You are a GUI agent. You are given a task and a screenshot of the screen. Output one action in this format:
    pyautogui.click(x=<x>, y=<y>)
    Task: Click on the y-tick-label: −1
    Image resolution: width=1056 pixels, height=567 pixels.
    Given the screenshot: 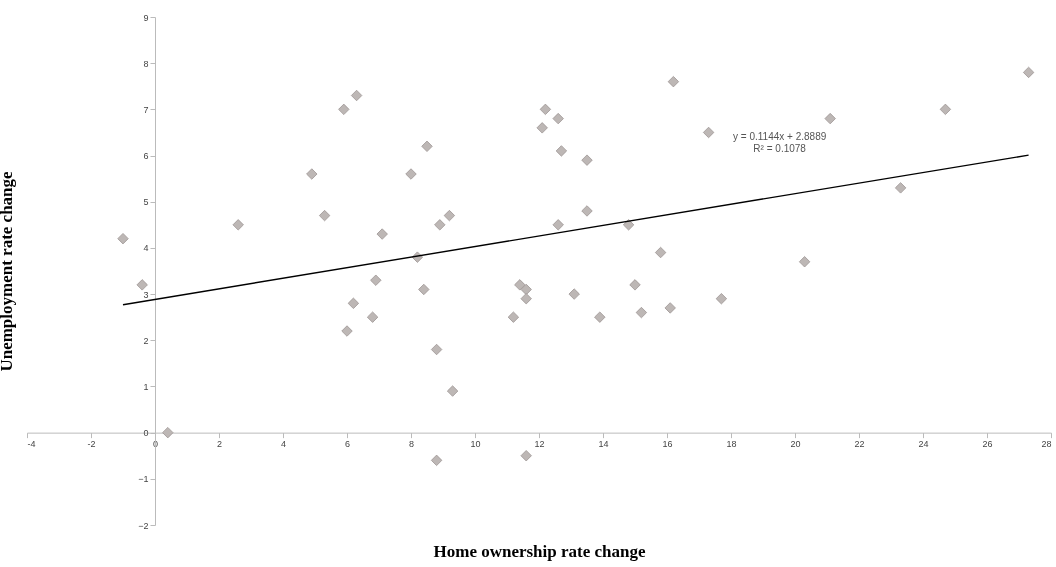 What is the action you would take?
    pyautogui.click(x=143, y=479)
    